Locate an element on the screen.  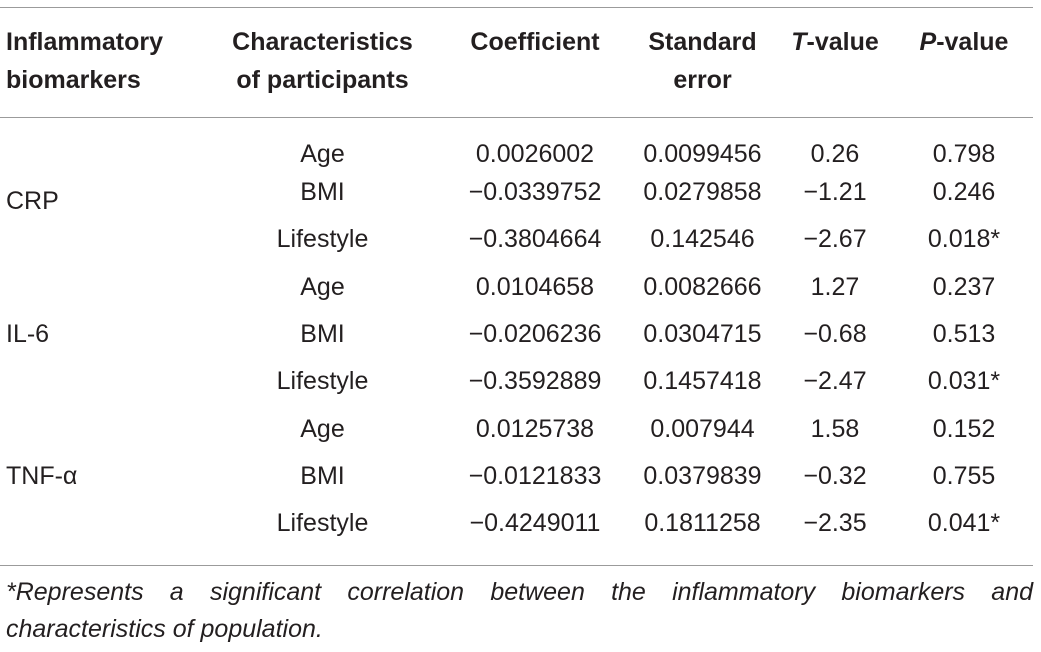
header-biomarkers-line1: Inflammatory is located at coordinates (84, 42).